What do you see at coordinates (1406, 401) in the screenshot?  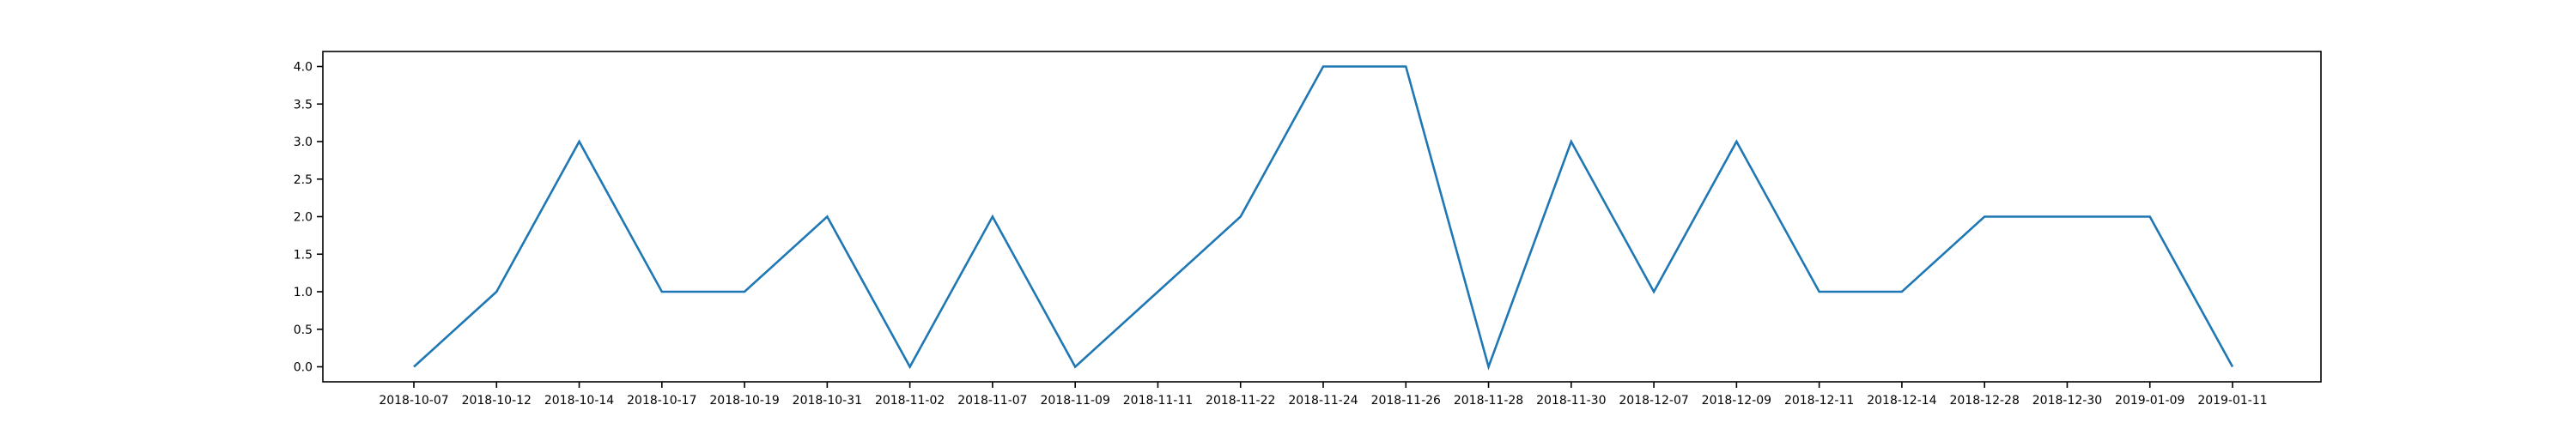 I see `x-tick-label-12: 2018-11-26` at bounding box center [1406, 401].